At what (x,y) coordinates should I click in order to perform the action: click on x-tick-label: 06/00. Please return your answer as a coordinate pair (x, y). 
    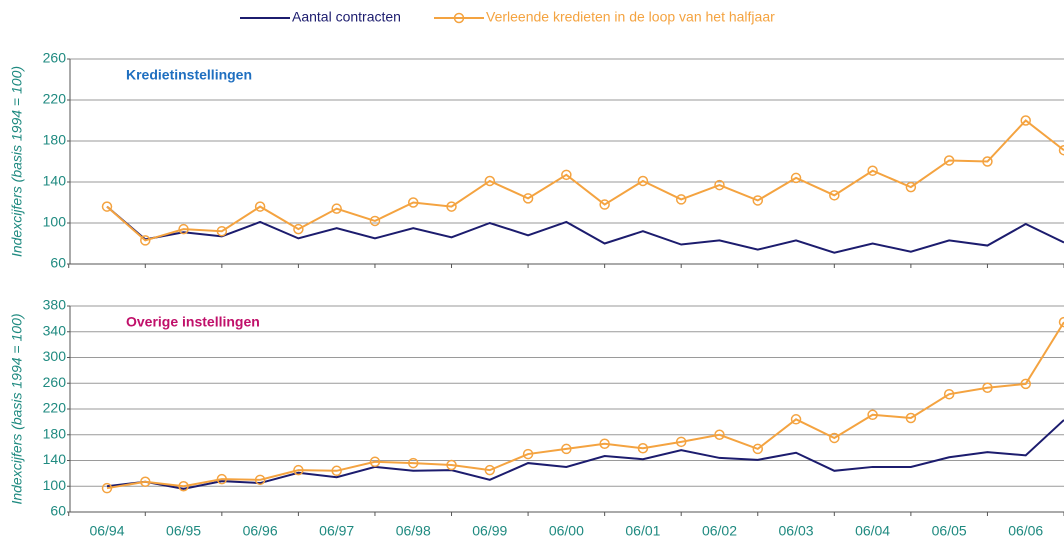
    Looking at the image, I should click on (566, 531).